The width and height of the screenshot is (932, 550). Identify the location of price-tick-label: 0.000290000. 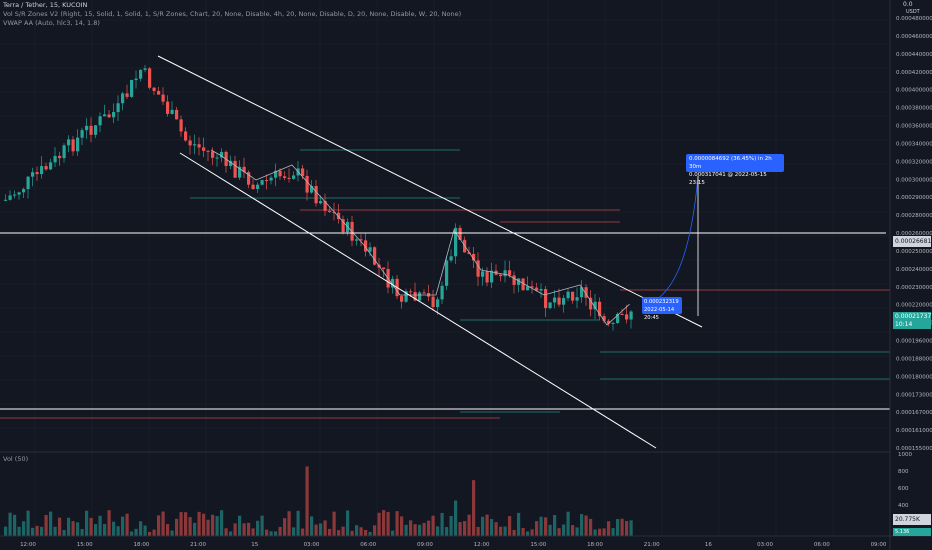
(914, 198).